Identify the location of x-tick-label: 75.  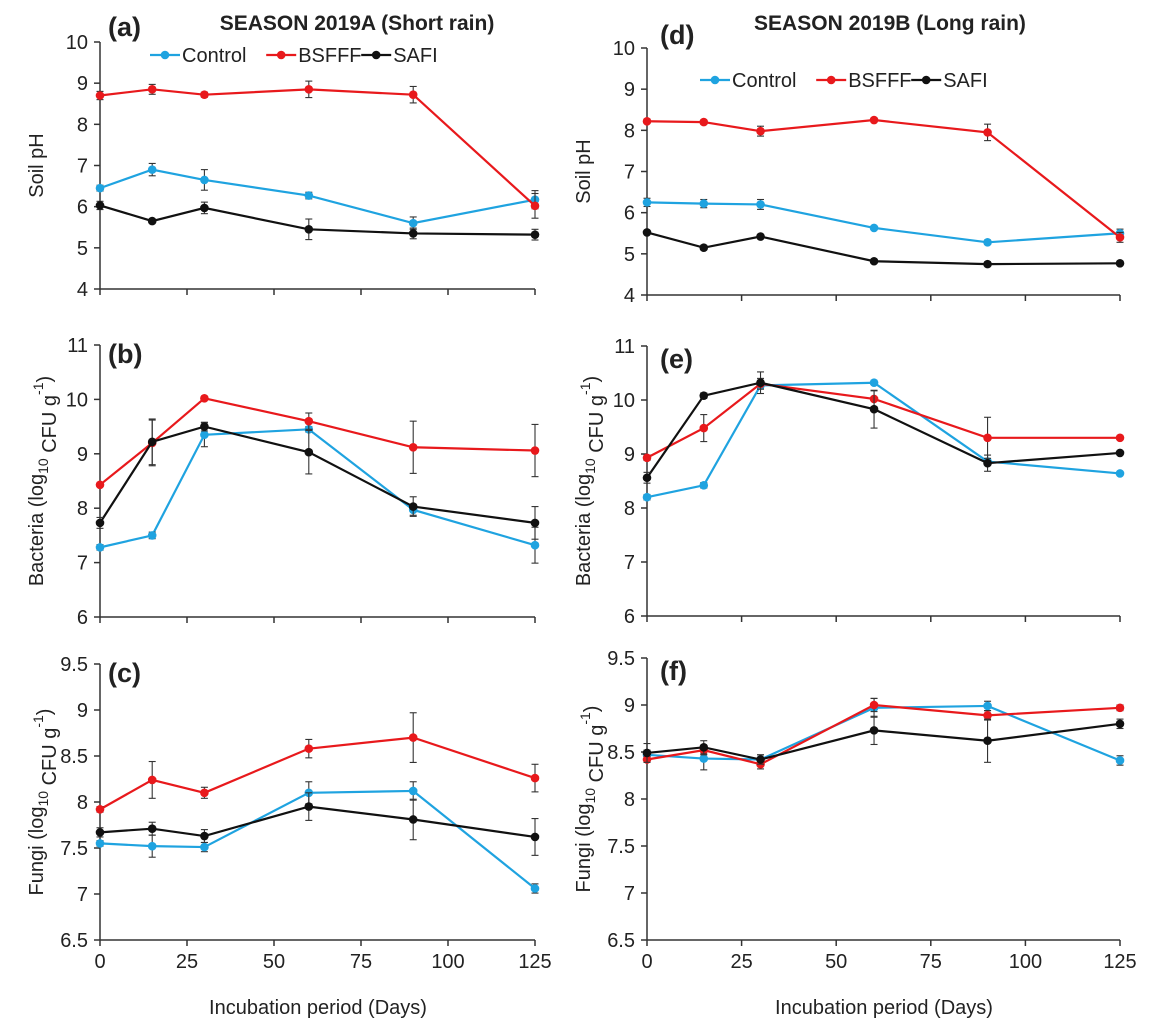
(931, 962).